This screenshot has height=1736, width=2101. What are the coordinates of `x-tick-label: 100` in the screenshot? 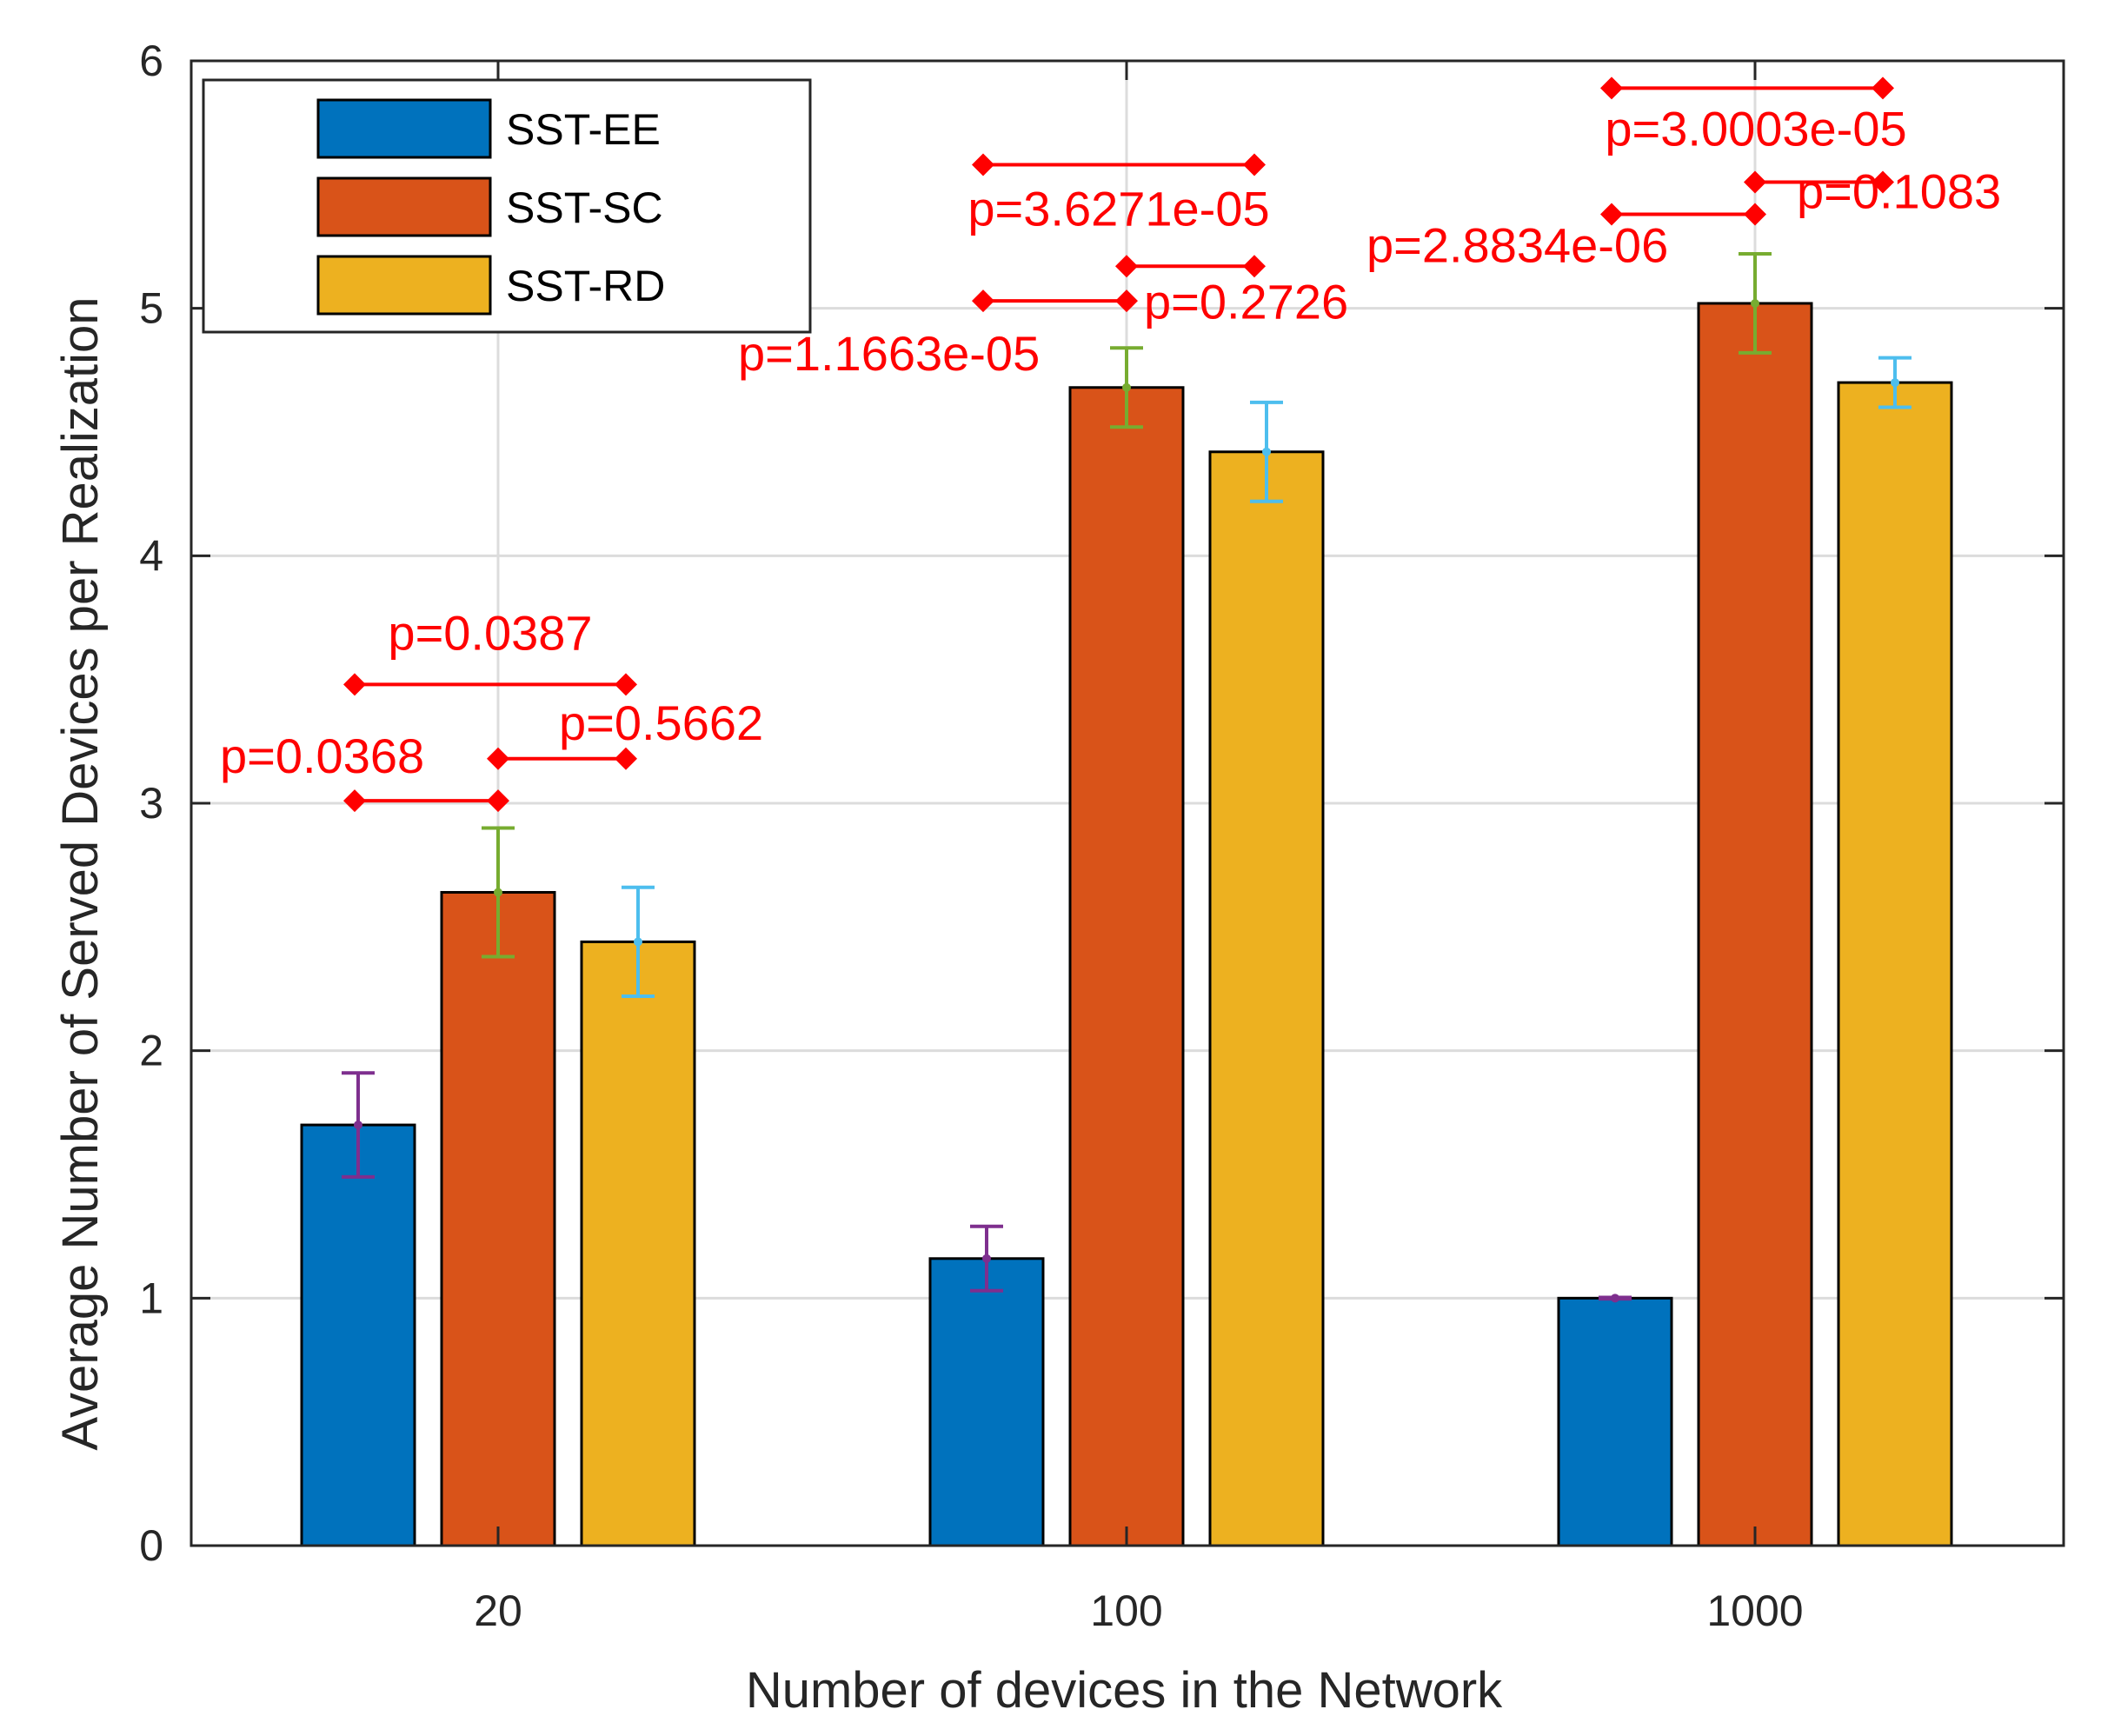 It's located at (1126, 1610).